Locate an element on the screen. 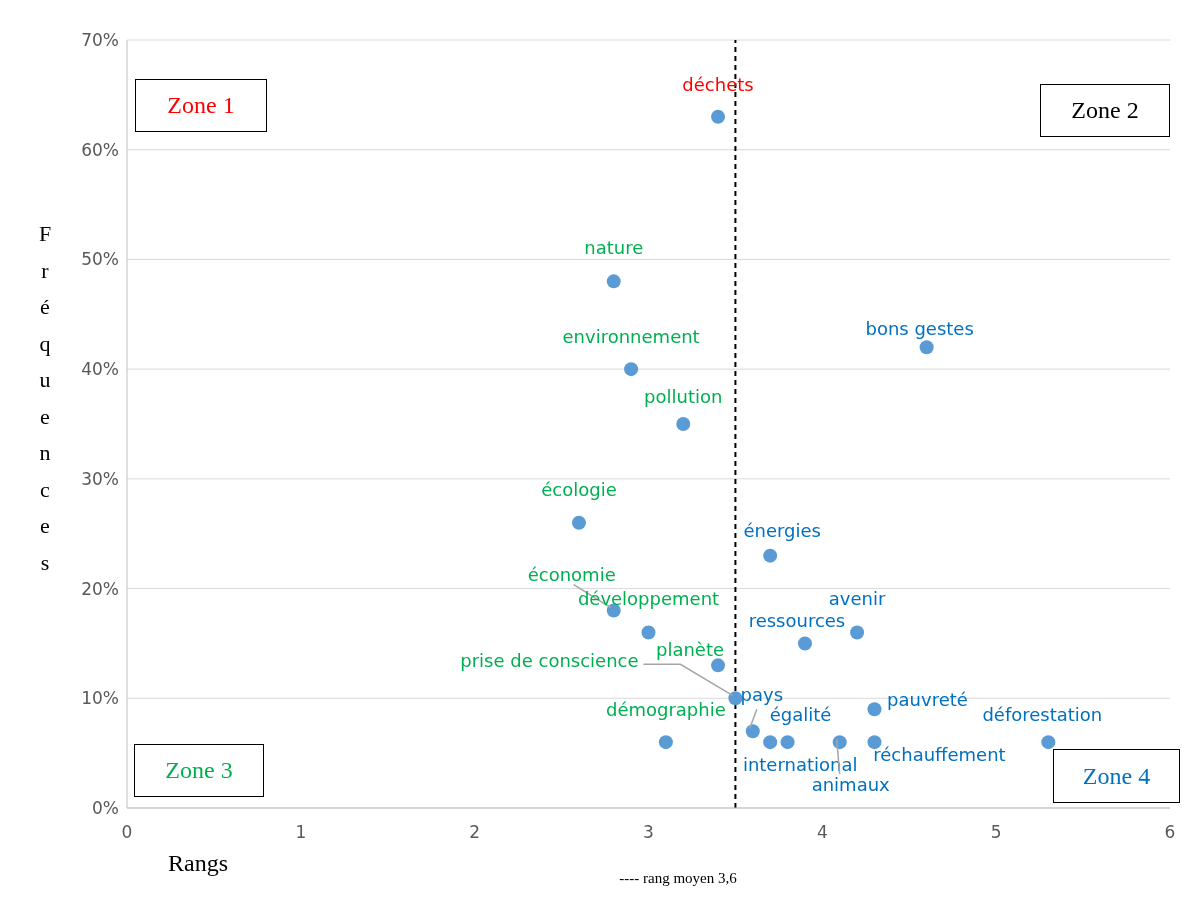  annotation: développement is located at coordinates (648, 599).